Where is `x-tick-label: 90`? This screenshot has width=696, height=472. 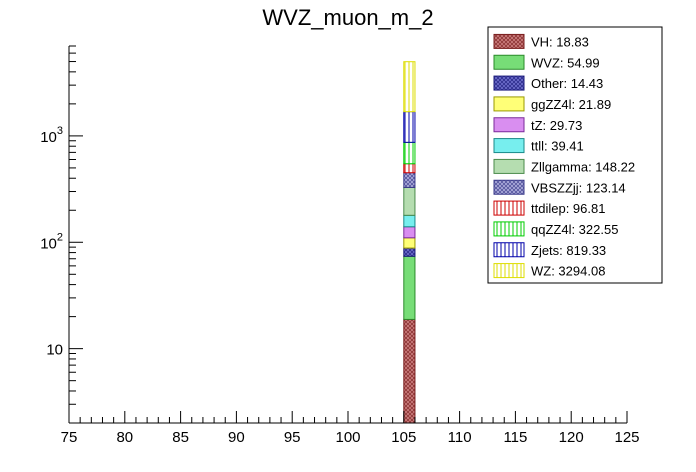
x-tick-label: 90 is located at coordinates (236, 437).